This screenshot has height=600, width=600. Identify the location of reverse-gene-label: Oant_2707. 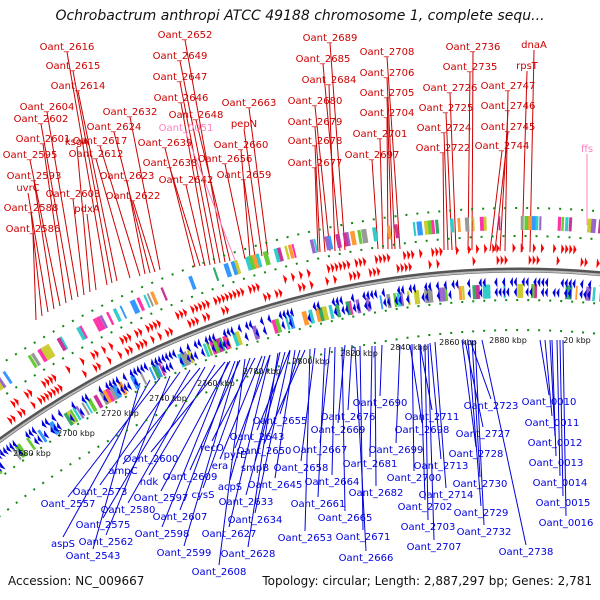
(434, 547).